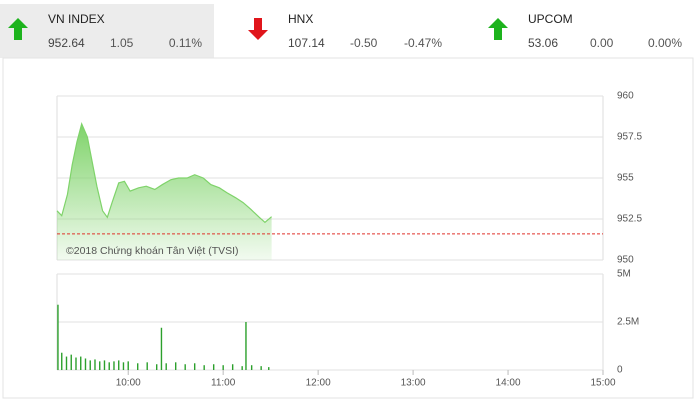 The image size is (696, 400). What do you see at coordinates (628, 322) in the screenshot?
I see `y-tick-label: 2.5M` at bounding box center [628, 322].